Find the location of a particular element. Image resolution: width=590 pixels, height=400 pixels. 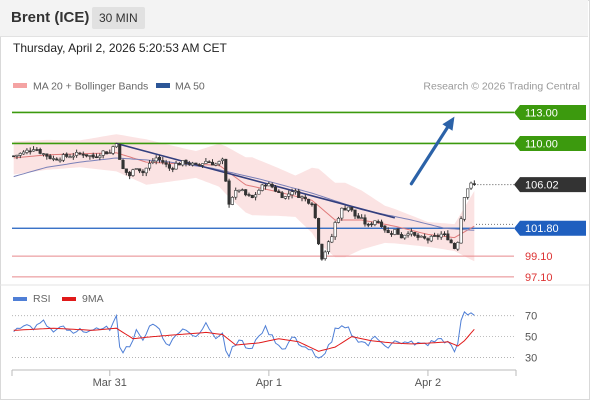

time-tick-label: Mar 31 is located at coordinates (110, 383).